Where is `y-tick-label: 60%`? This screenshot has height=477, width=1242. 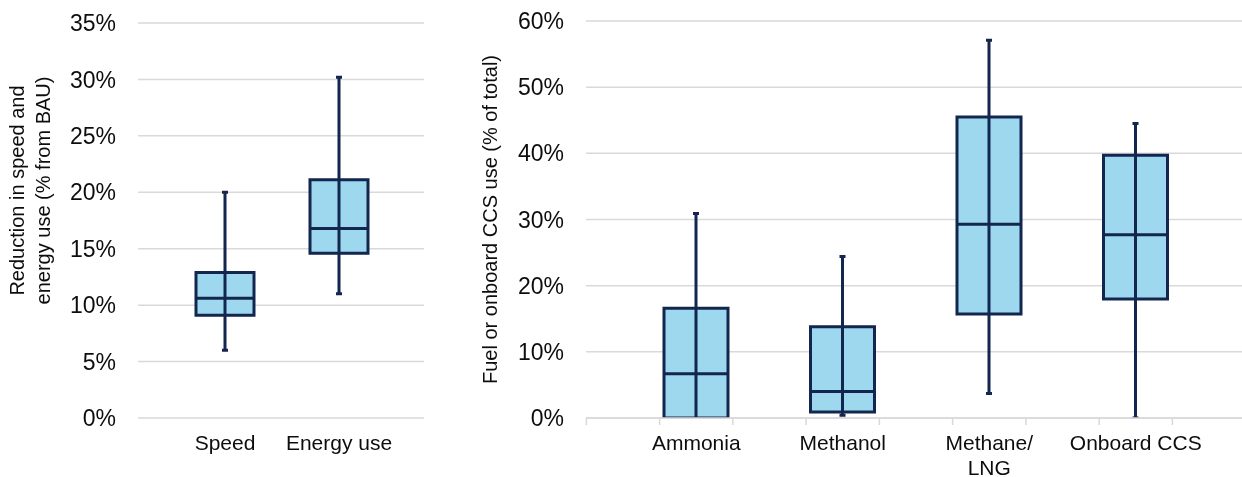
y-tick-label: 60% is located at coordinates (540, 21).